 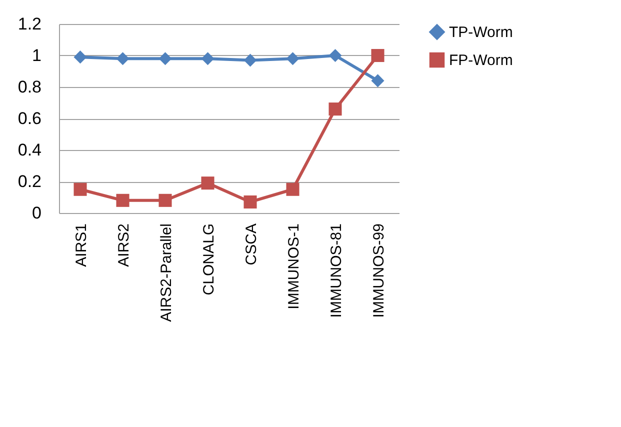 What do you see at coordinates (37, 213) in the screenshot?
I see `y-tick-label: 0` at bounding box center [37, 213].